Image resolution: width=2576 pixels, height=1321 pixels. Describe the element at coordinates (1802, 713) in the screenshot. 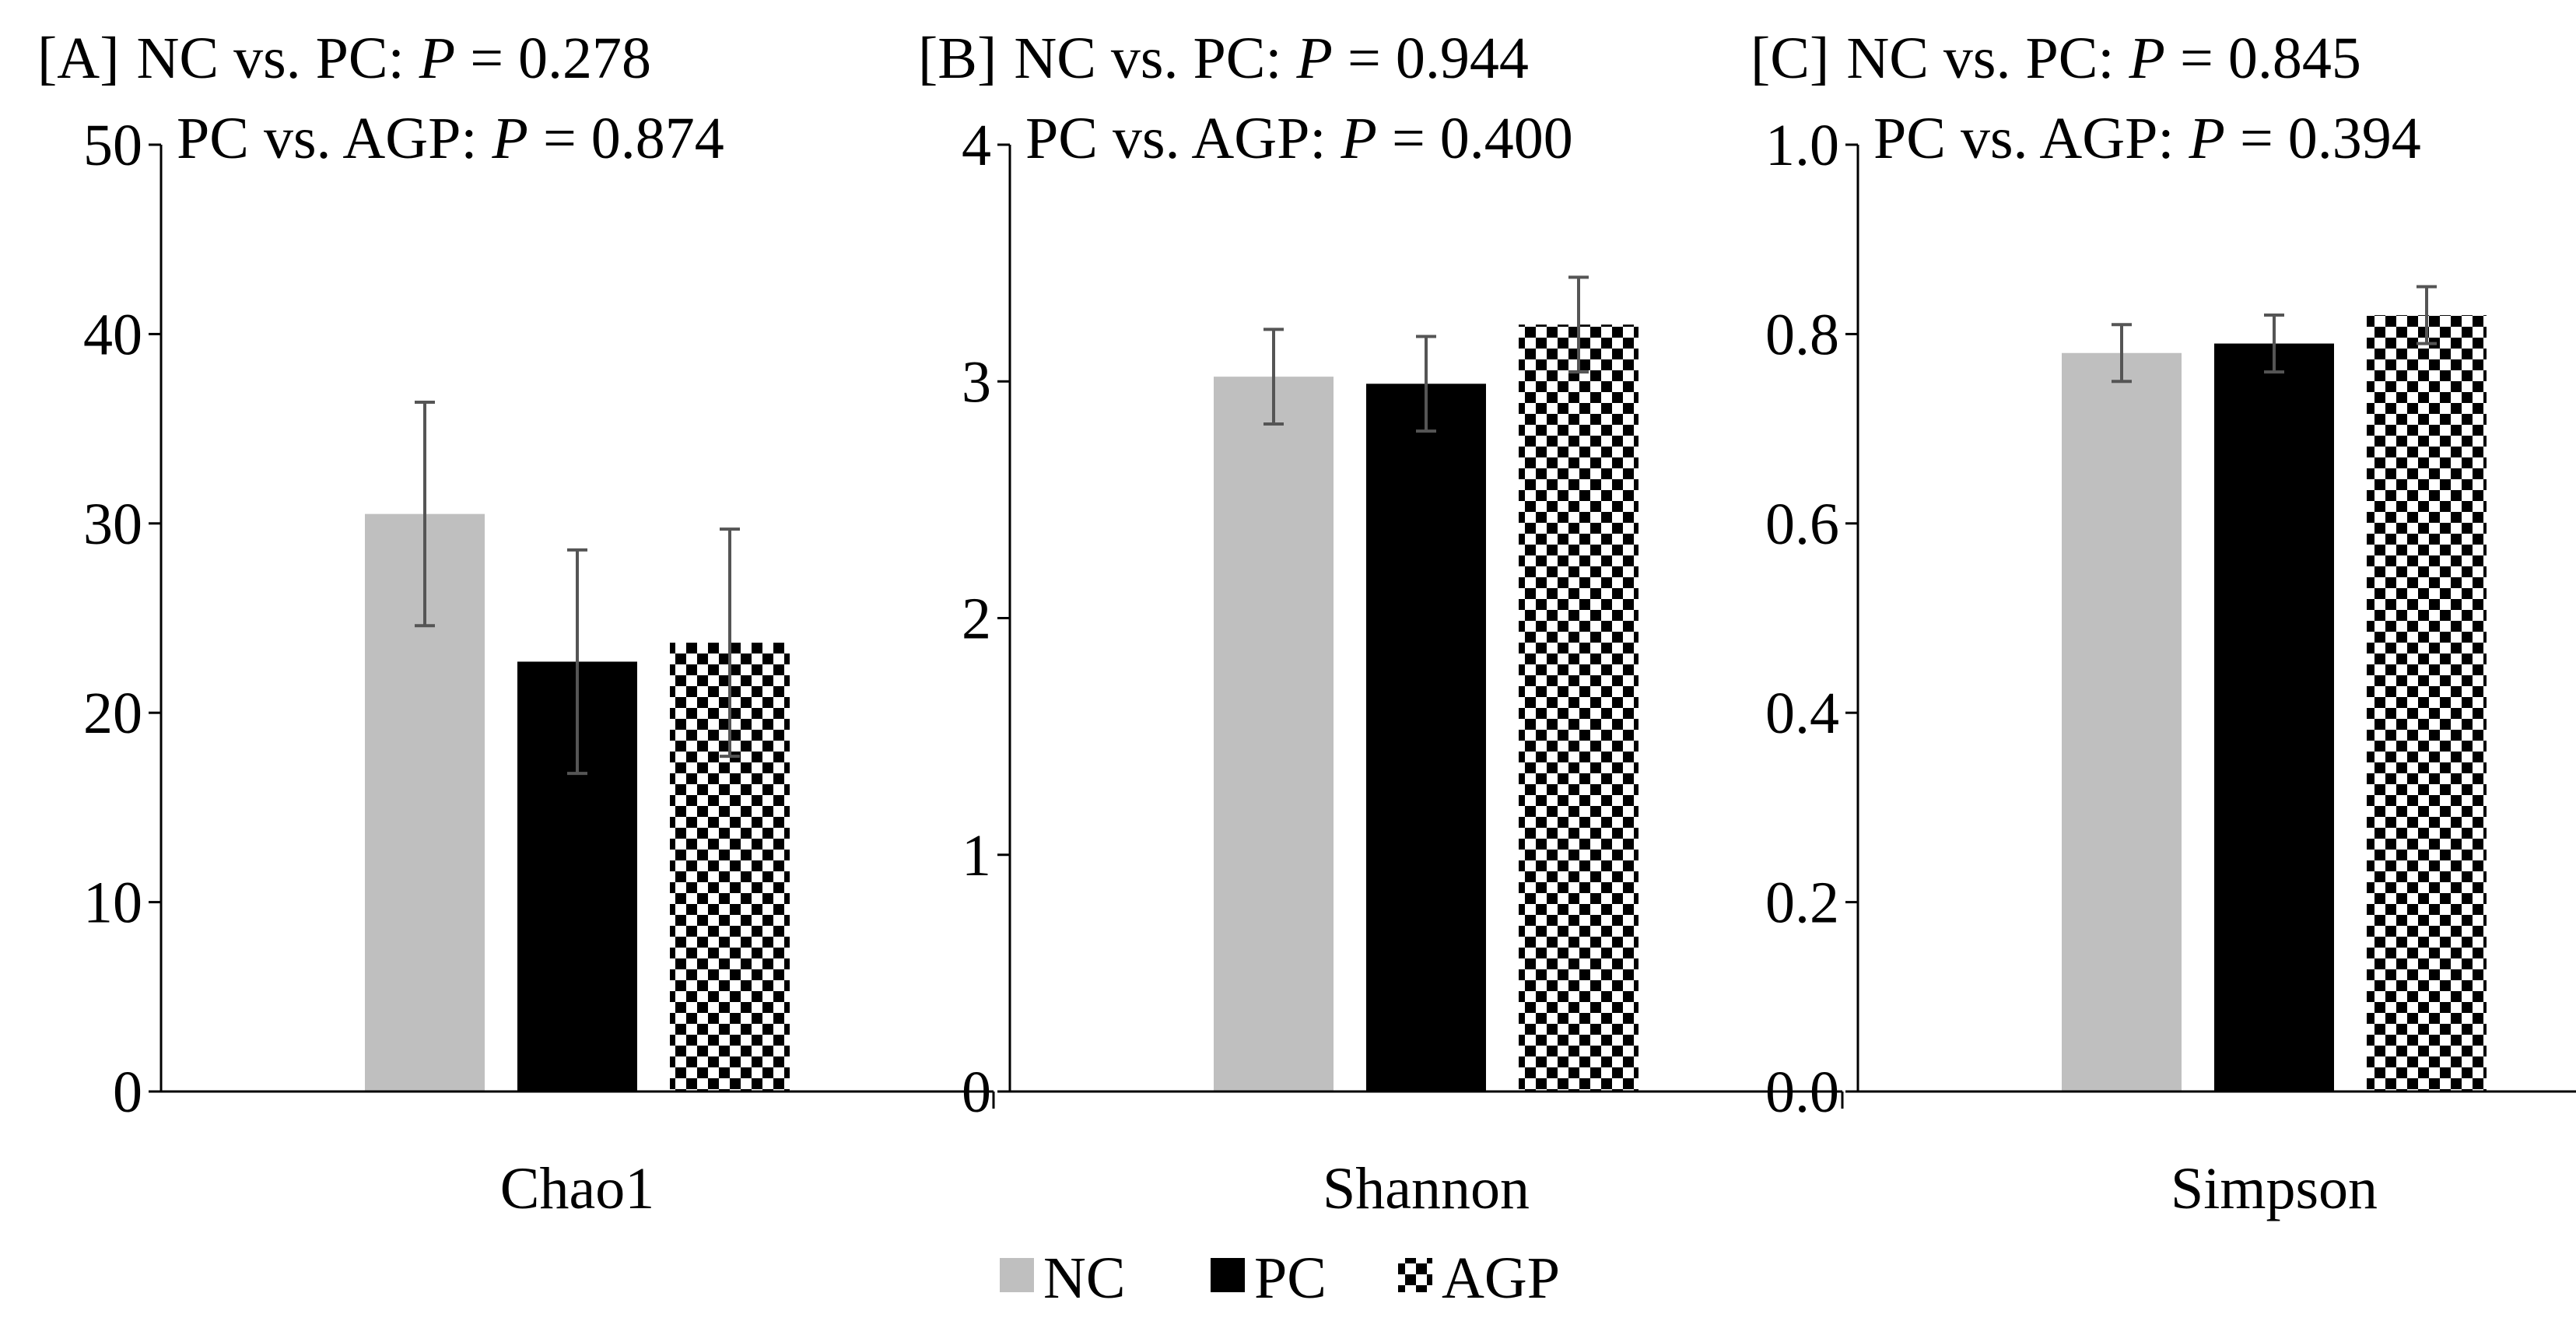

I see `y-tick-label: 0.4` at that location.